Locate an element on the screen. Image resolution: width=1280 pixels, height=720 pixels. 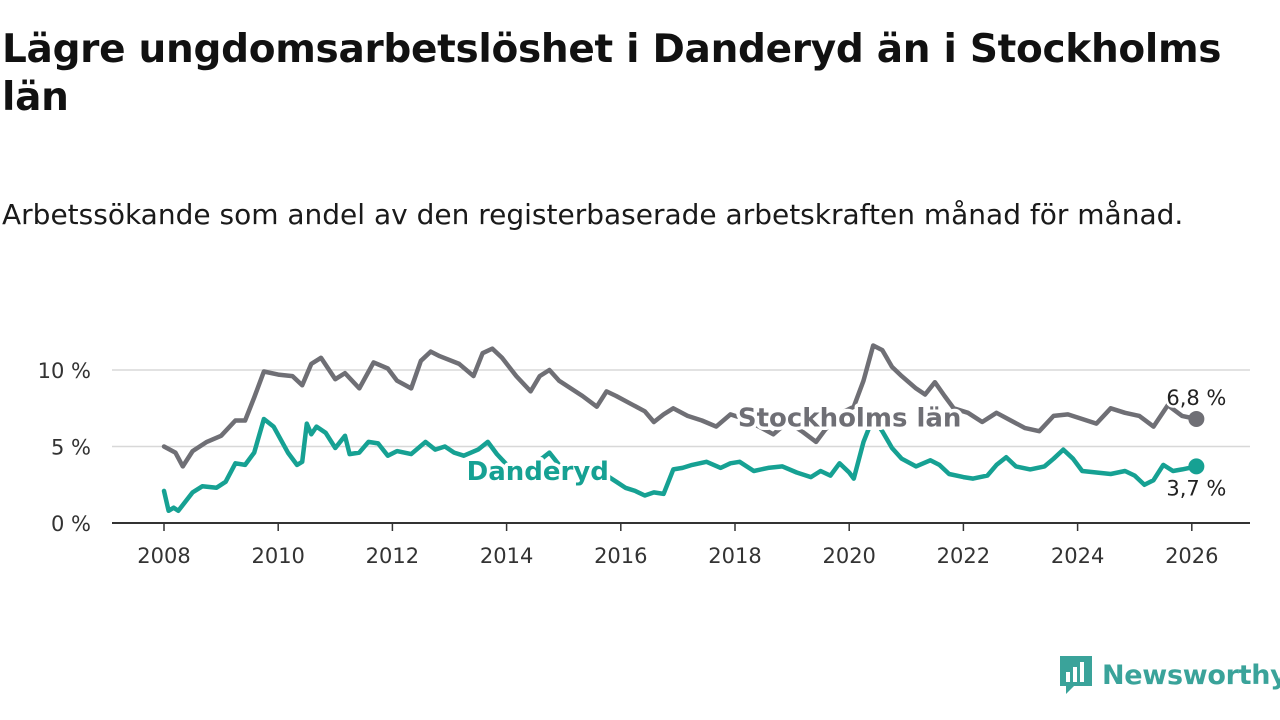
x-tick-label: 2022 is located at coordinates (963, 556).